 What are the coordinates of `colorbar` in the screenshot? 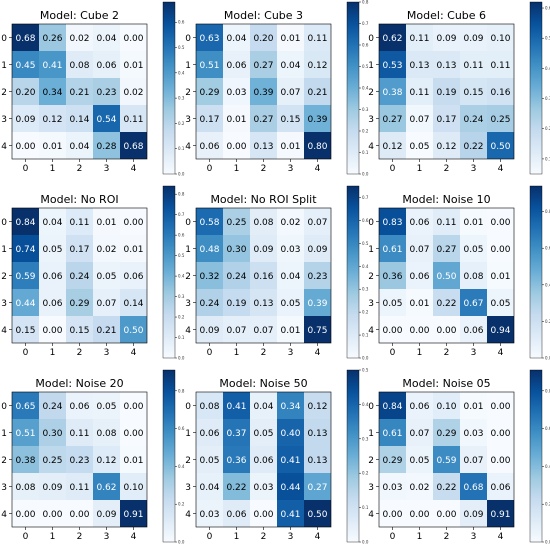 It's located at (536, 456).